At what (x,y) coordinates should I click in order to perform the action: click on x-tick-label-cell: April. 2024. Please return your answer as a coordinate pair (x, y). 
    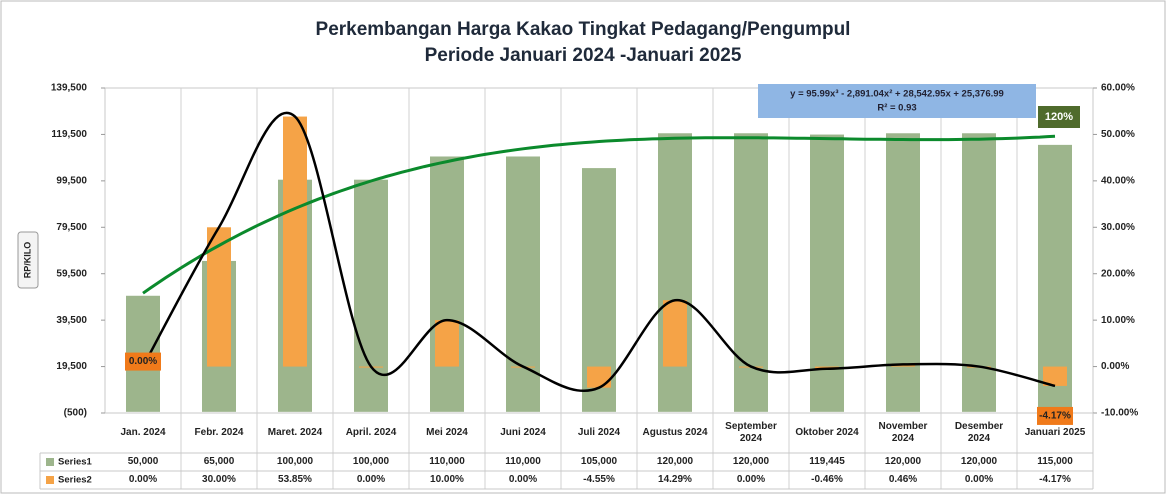
    Looking at the image, I should click on (371, 432).